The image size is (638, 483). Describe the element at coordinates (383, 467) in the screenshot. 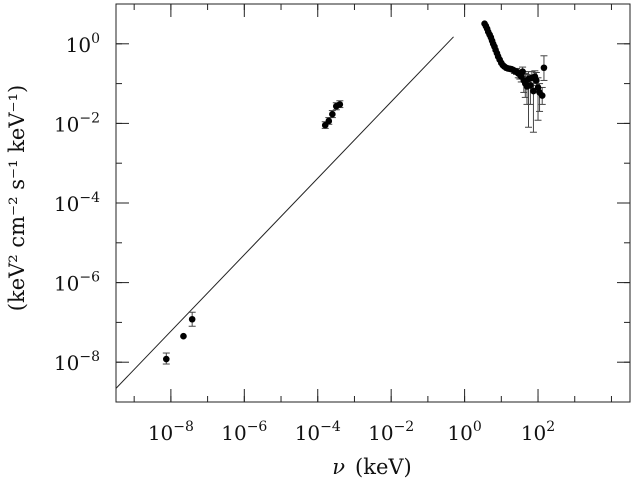

I see `x-axis-unit: (keV)` at that location.